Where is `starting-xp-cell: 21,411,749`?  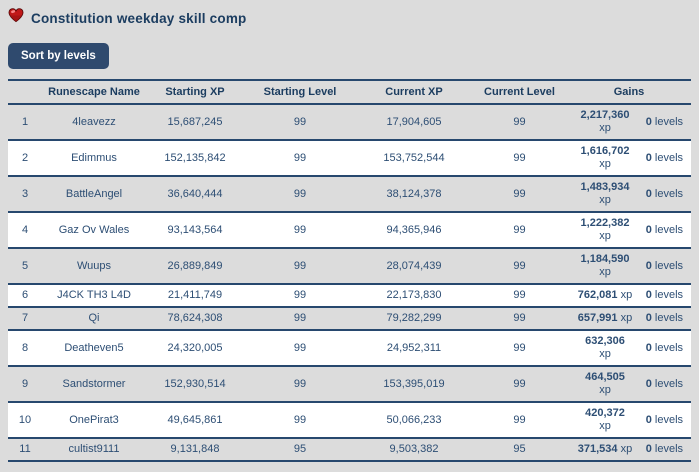
starting-xp-cell: 21,411,749 is located at coordinates (195, 295).